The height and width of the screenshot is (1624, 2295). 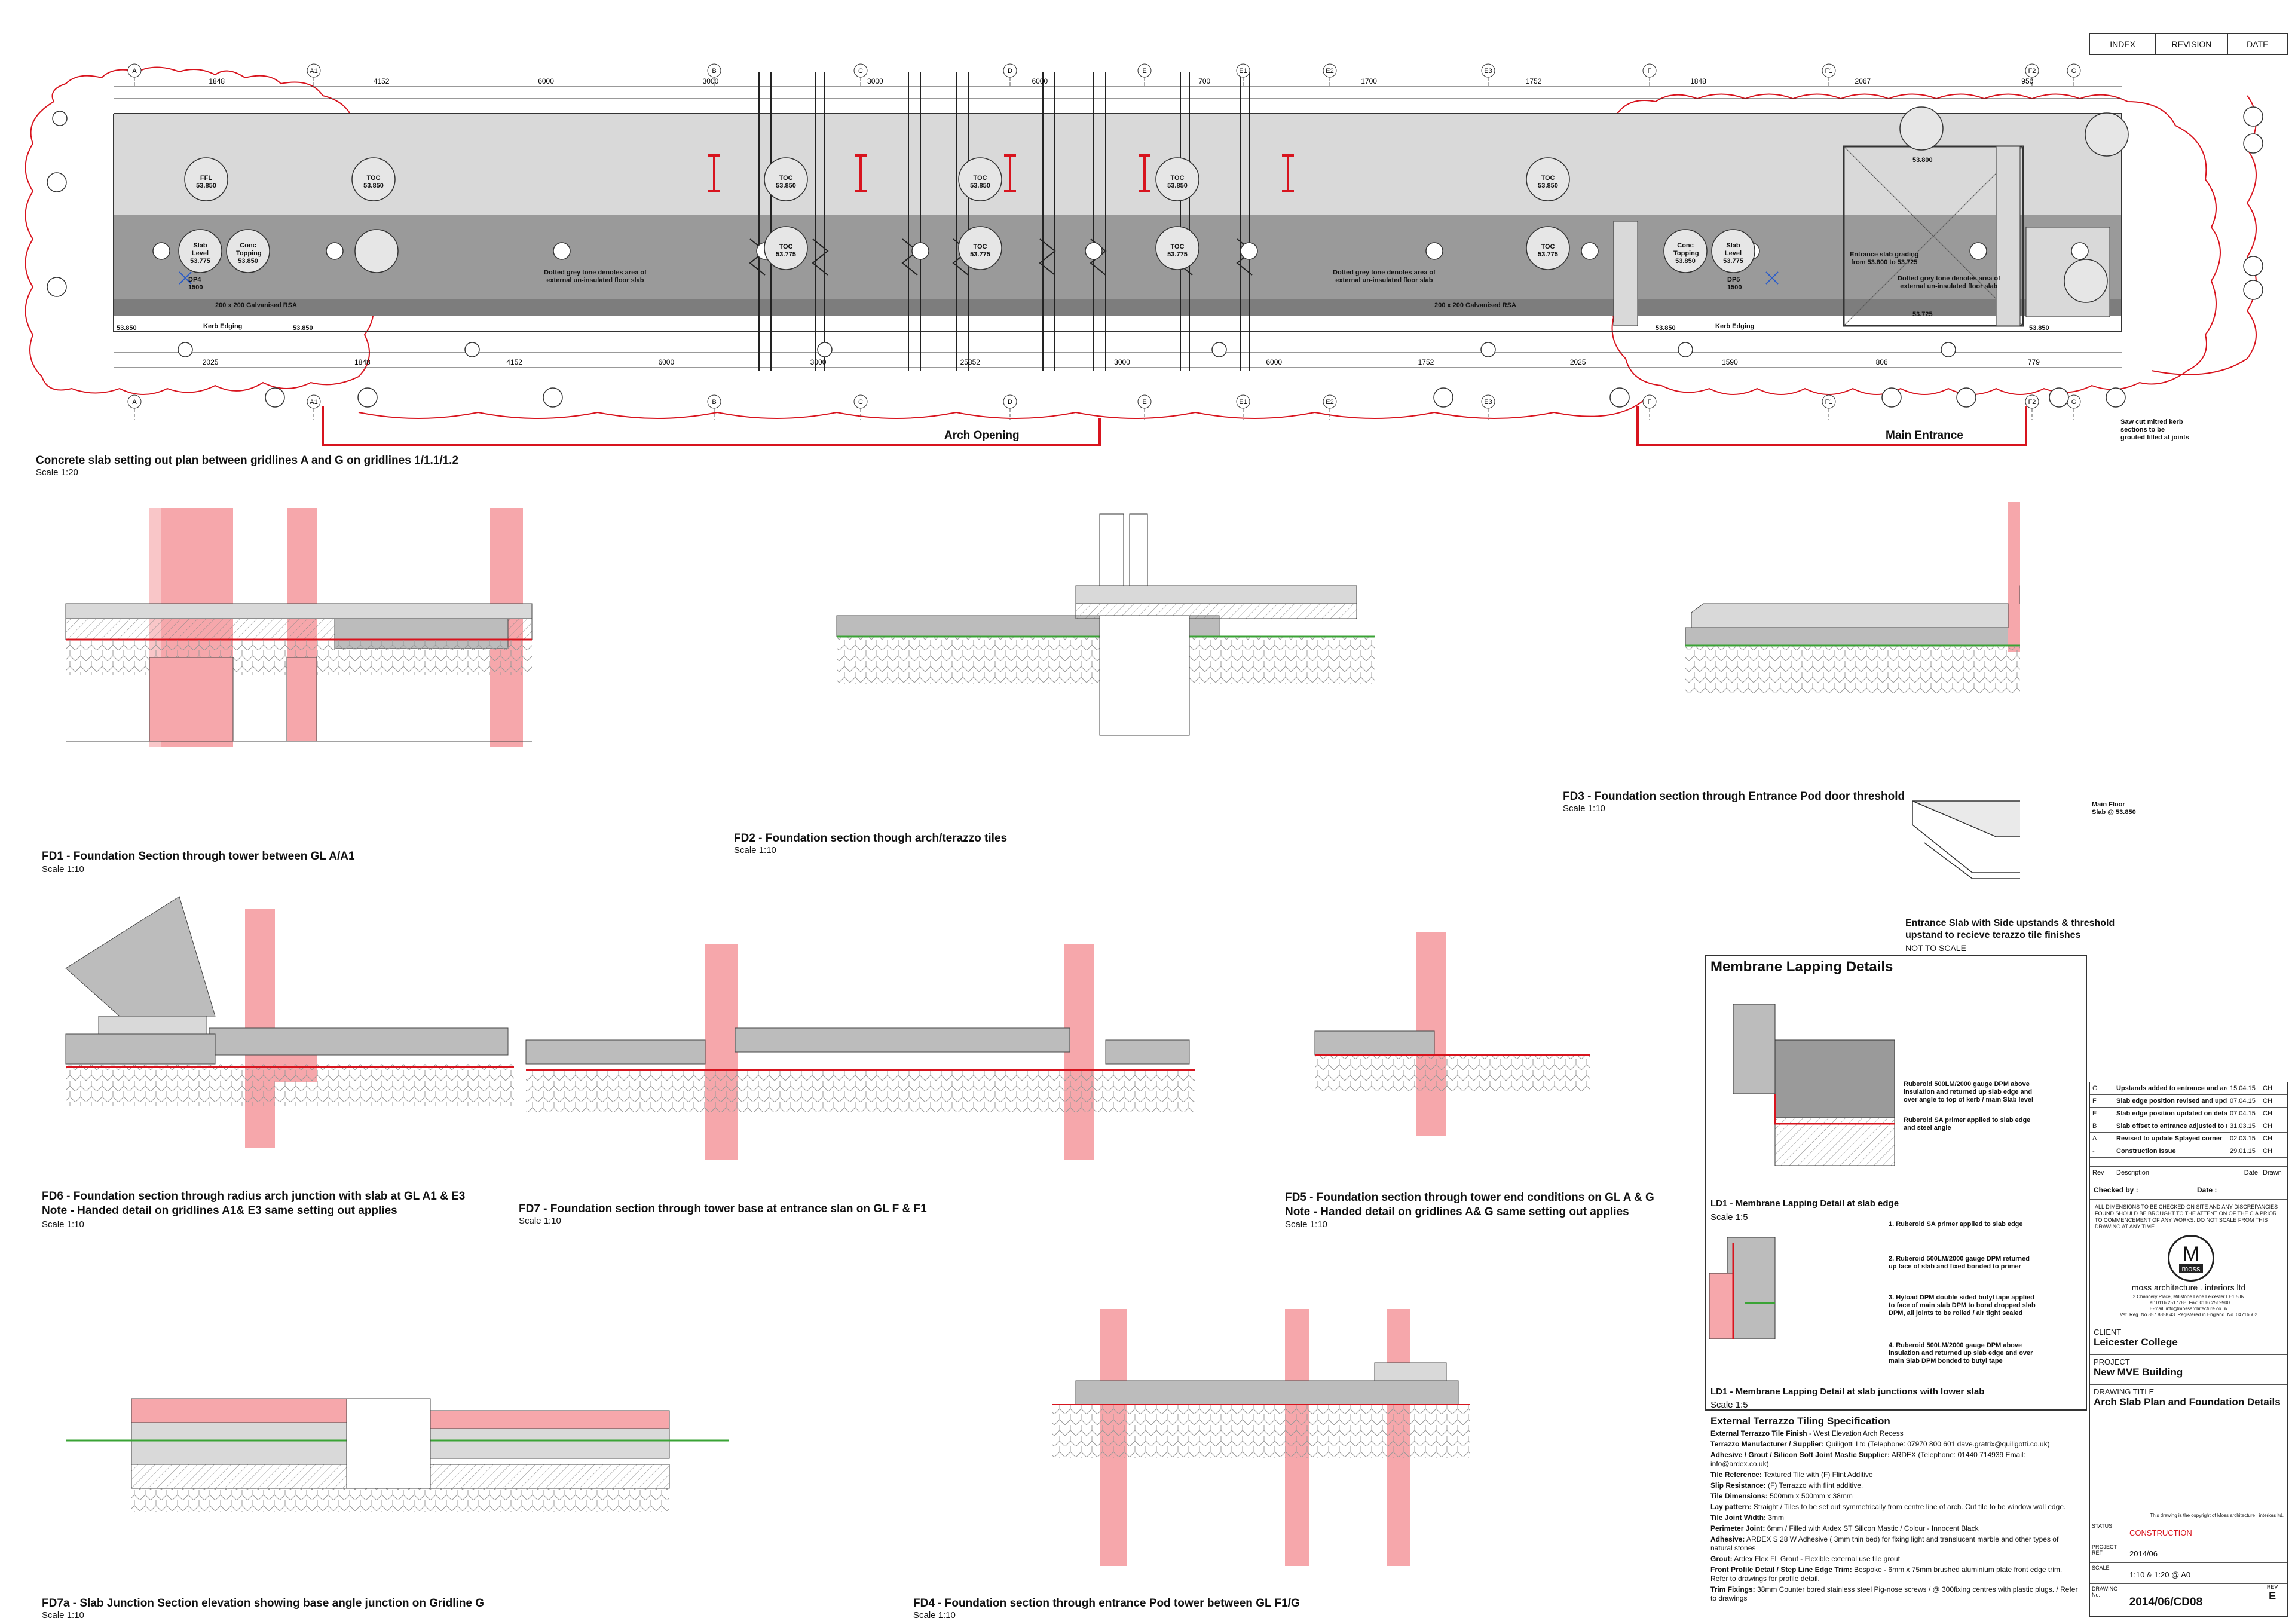 What do you see at coordinates (1369, 81) in the screenshot?
I see `dimension-value: 1700` at bounding box center [1369, 81].